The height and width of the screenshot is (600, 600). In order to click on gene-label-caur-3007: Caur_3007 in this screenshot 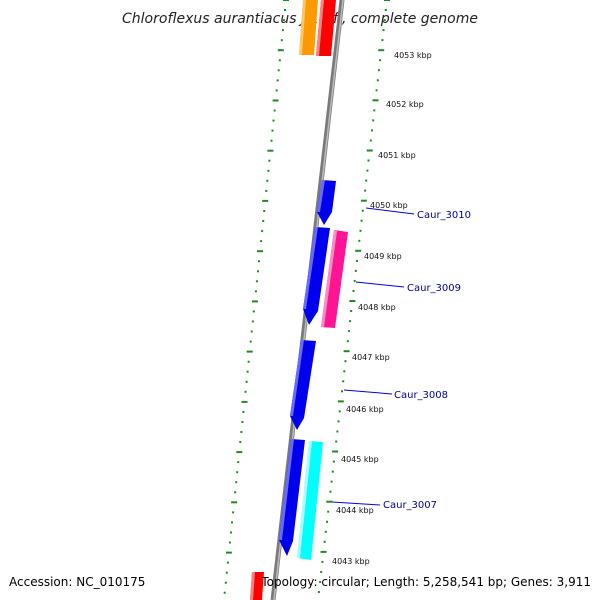, I will do `click(384, 505)`.